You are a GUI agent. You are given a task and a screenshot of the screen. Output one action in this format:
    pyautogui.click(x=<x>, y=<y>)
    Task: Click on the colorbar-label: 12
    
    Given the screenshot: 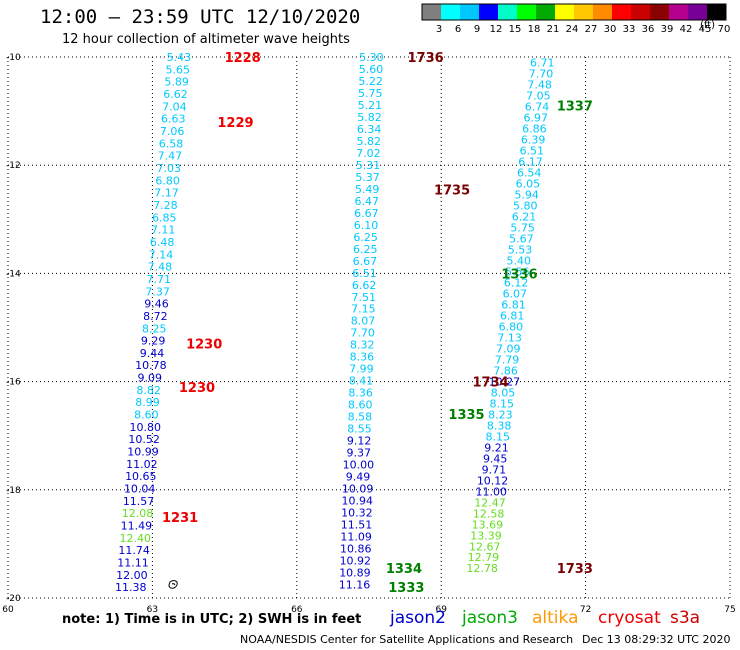 What is the action you would take?
    pyautogui.click(x=496, y=29)
    